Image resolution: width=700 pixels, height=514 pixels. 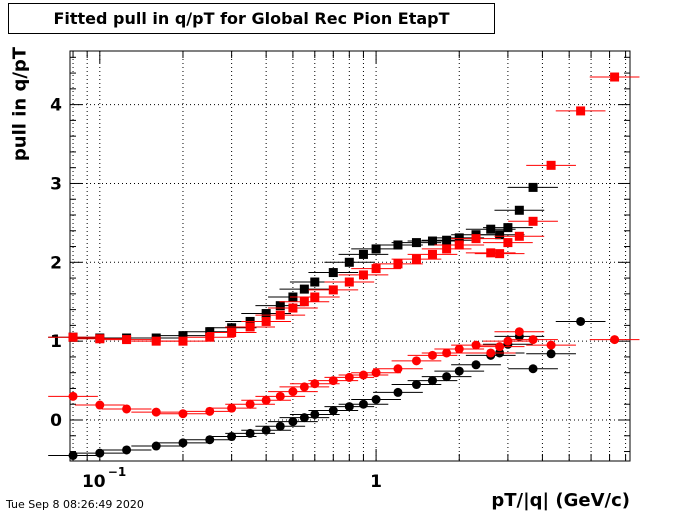 What do you see at coordinates (376, 482) in the screenshot?
I see `x-tick-label: 1` at bounding box center [376, 482].